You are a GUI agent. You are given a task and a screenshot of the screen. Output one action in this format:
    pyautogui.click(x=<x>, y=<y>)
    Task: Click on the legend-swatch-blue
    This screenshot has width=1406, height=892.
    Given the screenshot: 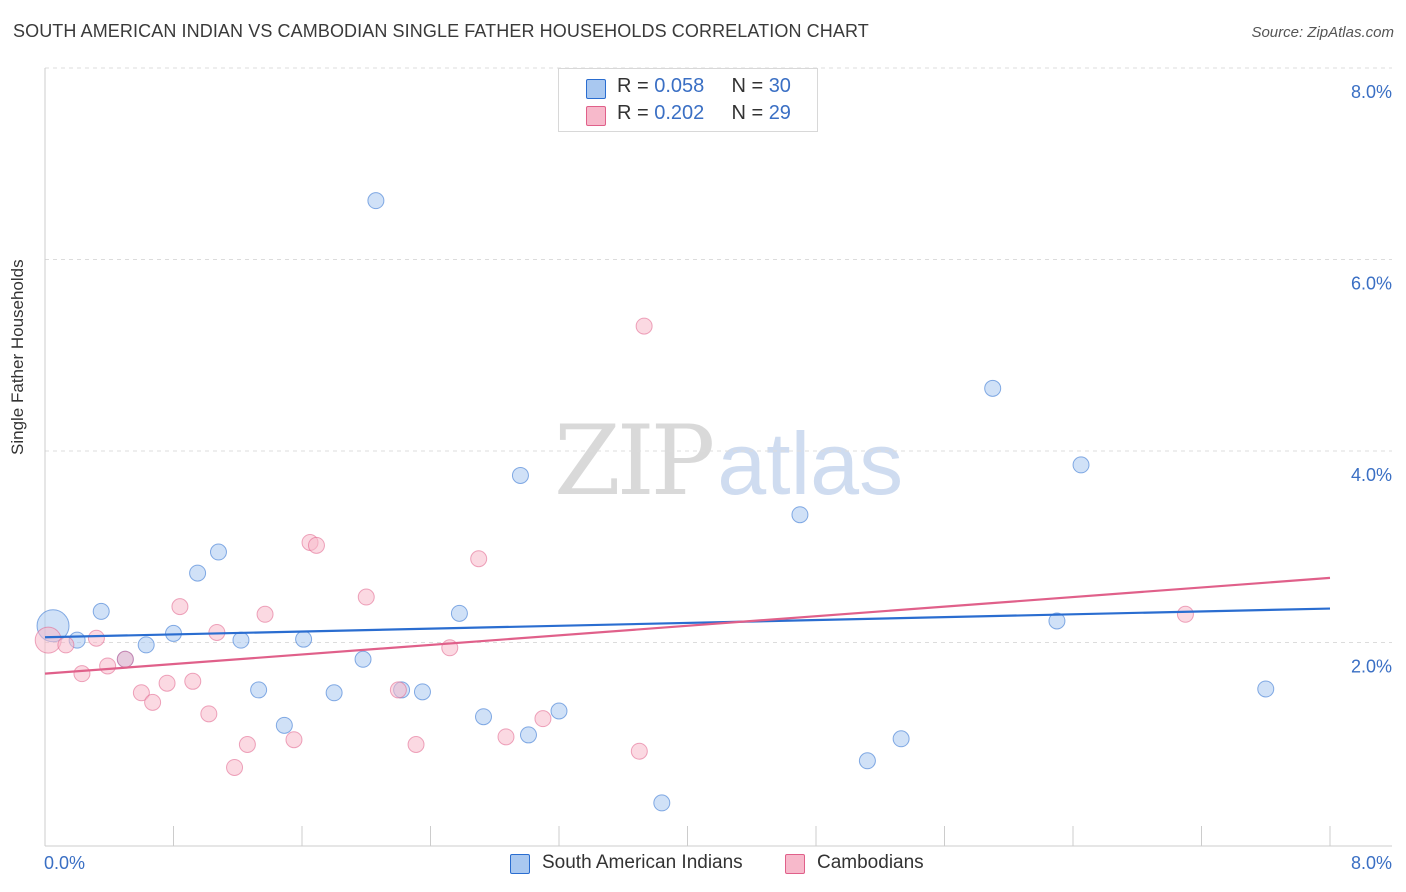 What is the action you would take?
    pyautogui.click(x=596, y=89)
    